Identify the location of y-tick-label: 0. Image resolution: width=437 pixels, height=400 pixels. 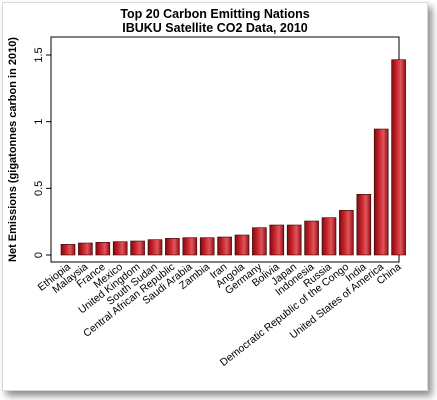
(39, 255).